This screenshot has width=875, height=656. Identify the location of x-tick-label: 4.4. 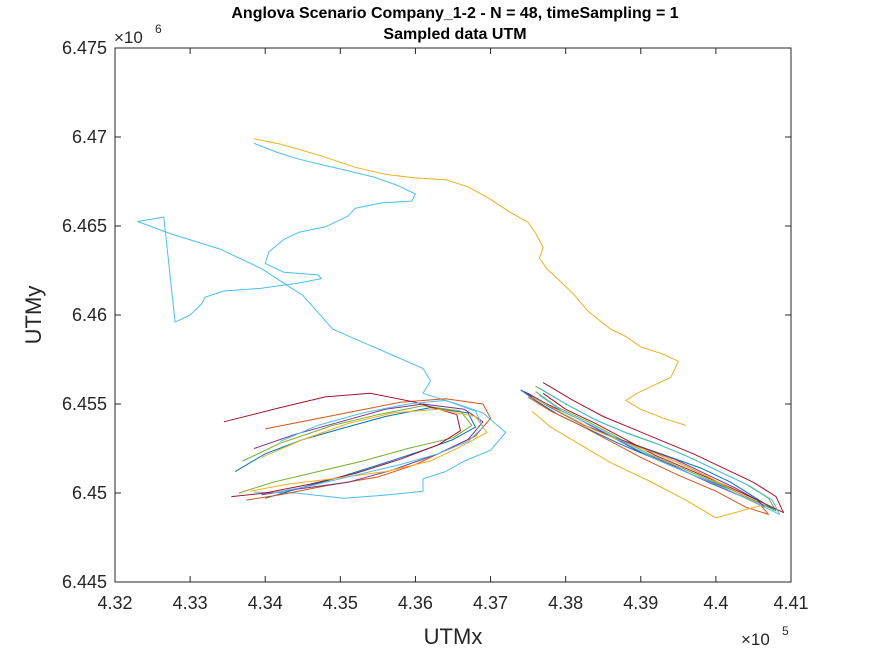
(715, 603).